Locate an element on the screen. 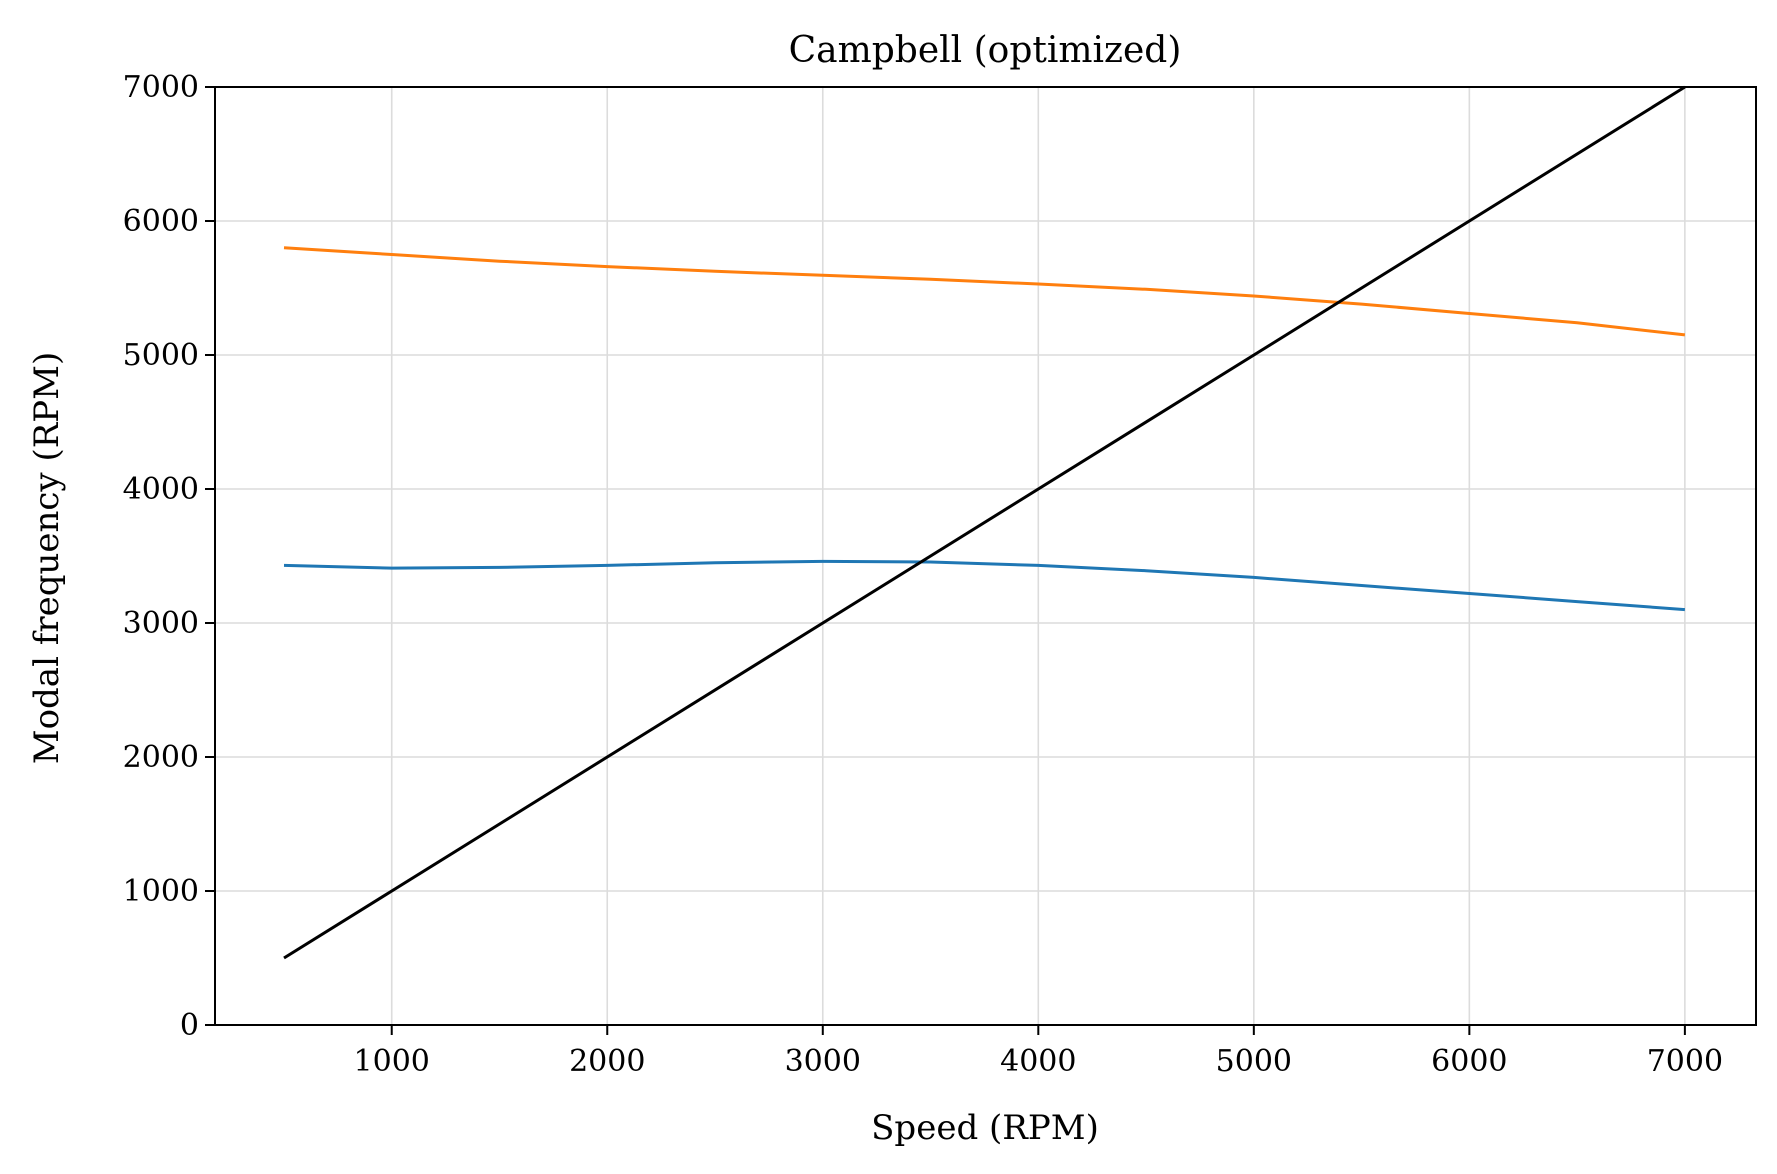  x-tick-label: 4000 is located at coordinates (1038, 1061).